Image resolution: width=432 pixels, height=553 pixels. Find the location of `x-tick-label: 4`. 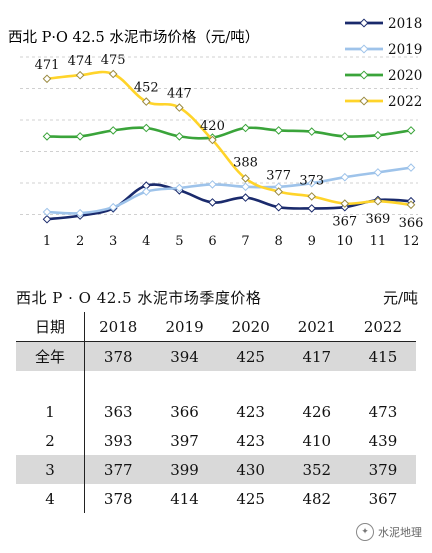

x-tick-label: 4 is located at coordinates (146, 241).